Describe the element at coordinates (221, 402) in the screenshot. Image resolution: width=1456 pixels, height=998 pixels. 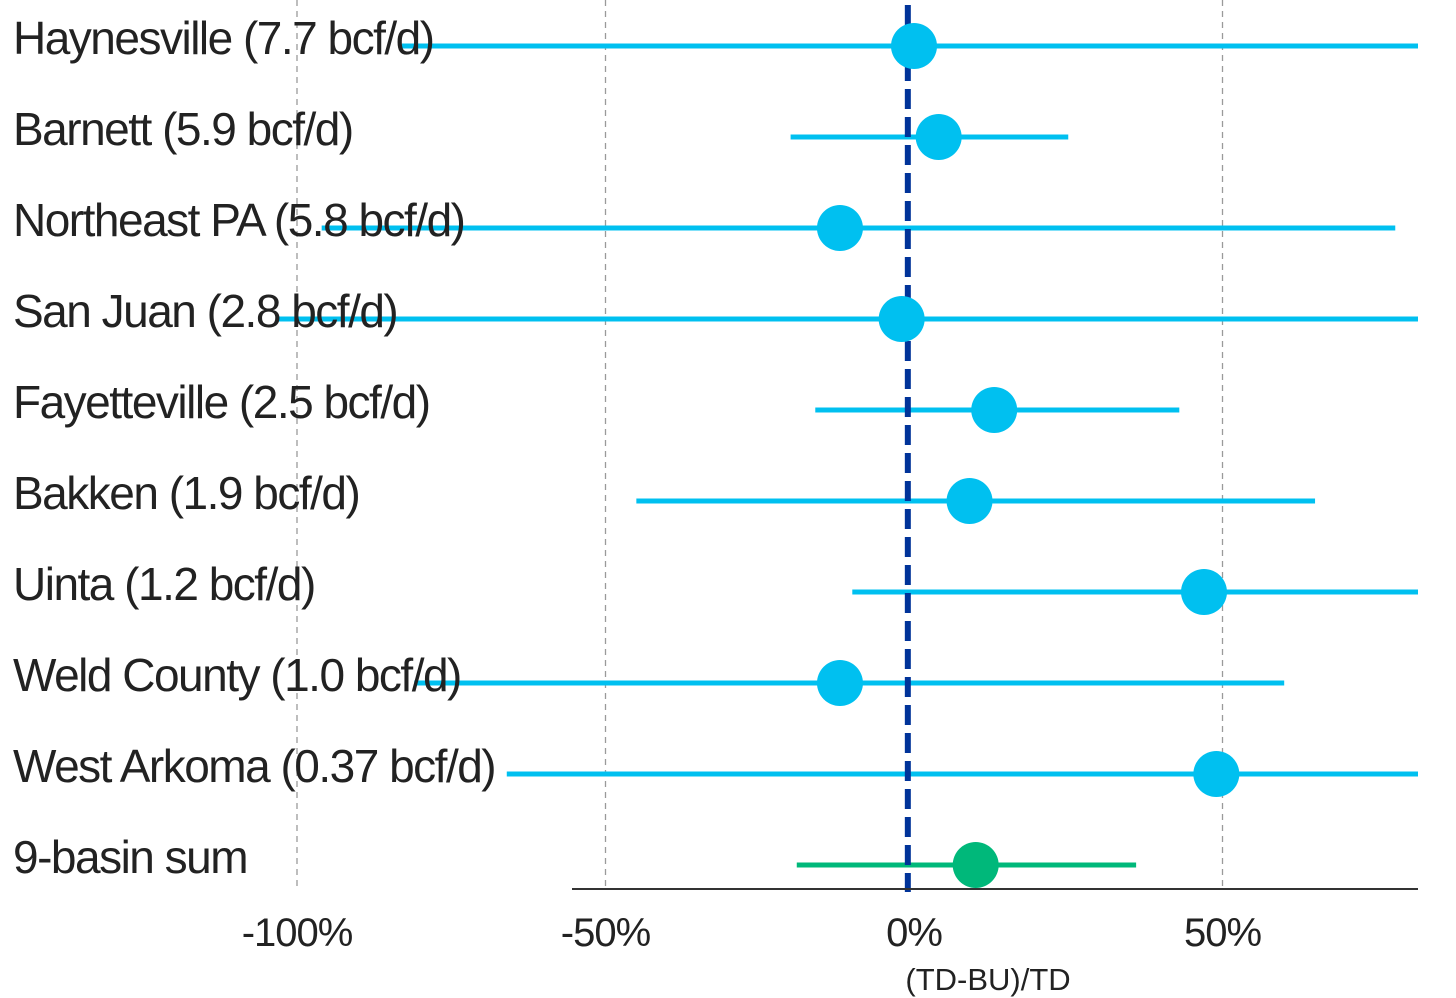
I see `row-label: Fayetteville (2.5 bcf/d)` at that location.